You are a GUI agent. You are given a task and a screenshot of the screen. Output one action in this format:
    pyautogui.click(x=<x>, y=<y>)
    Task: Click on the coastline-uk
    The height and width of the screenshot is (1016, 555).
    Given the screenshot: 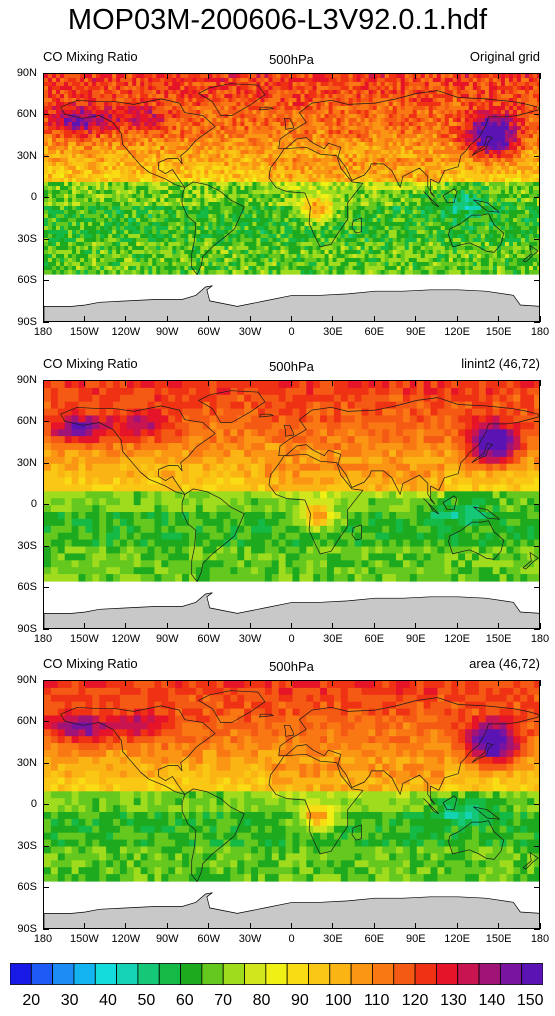 What is the action you would take?
    pyautogui.click(x=289, y=123)
    